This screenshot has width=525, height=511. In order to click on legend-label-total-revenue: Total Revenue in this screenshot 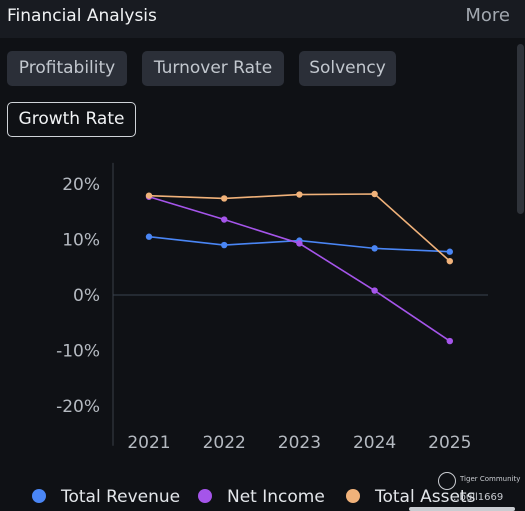, I will do `click(120, 497)`.